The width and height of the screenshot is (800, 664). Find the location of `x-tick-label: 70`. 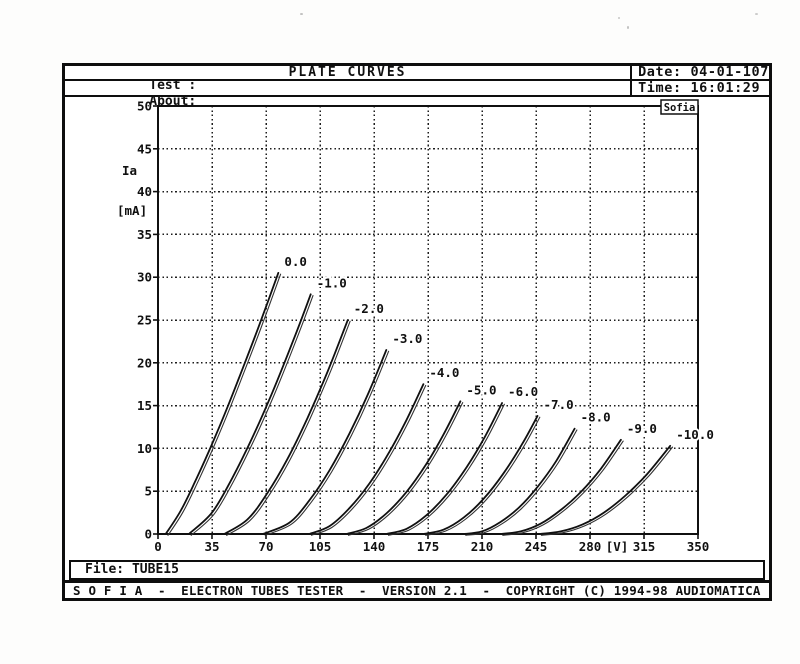

x-tick-label: 70 is located at coordinates (265, 546).